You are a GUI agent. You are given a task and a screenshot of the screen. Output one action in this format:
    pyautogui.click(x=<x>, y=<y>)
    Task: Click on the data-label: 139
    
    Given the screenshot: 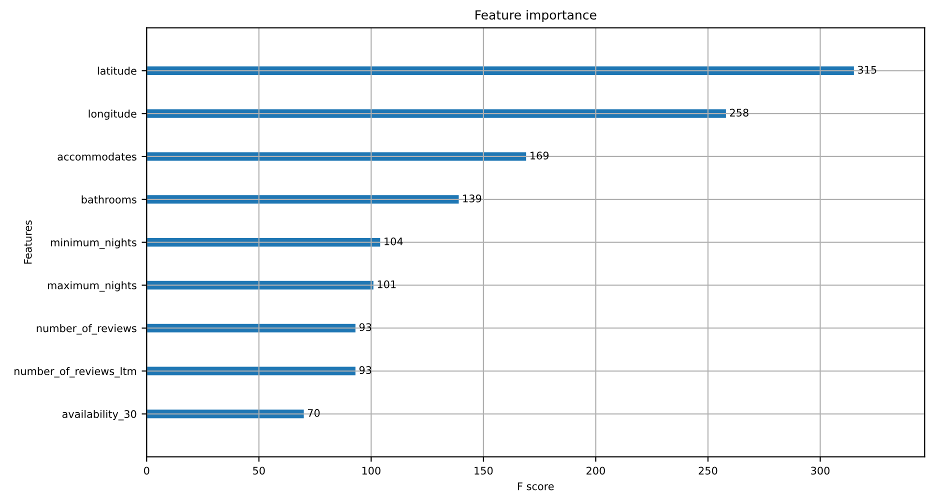 What is the action you would take?
    pyautogui.click(x=472, y=198)
    